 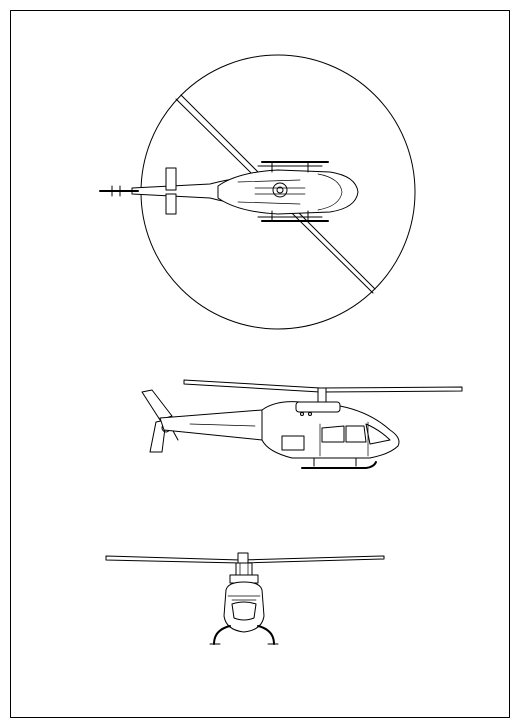 What do you see at coordinates (280, 190) in the screenshot?
I see `rotor-hub-top` at bounding box center [280, 190].